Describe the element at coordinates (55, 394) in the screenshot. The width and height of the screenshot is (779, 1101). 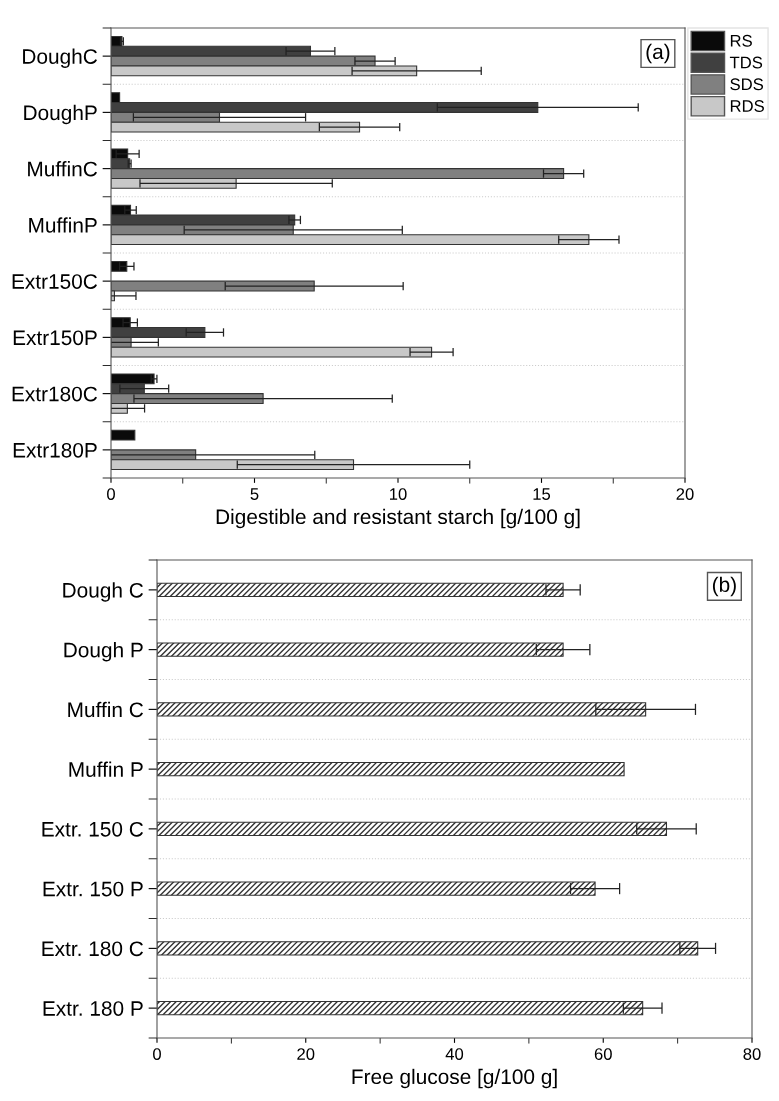
I see `y-tick-label: Extr180C` at that location.